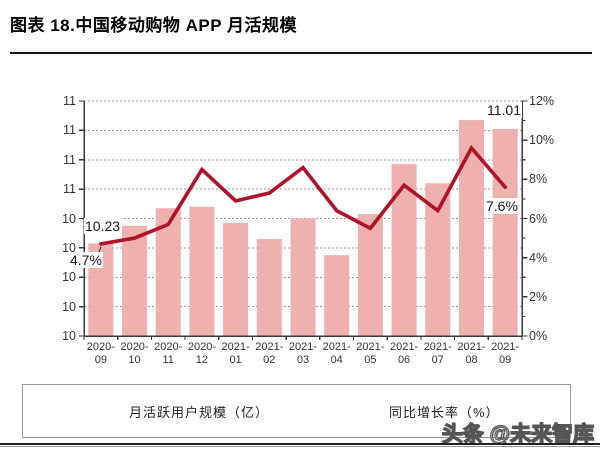  I want to click on x-axis-tick-label: 2021- 02, so click(269, 353).